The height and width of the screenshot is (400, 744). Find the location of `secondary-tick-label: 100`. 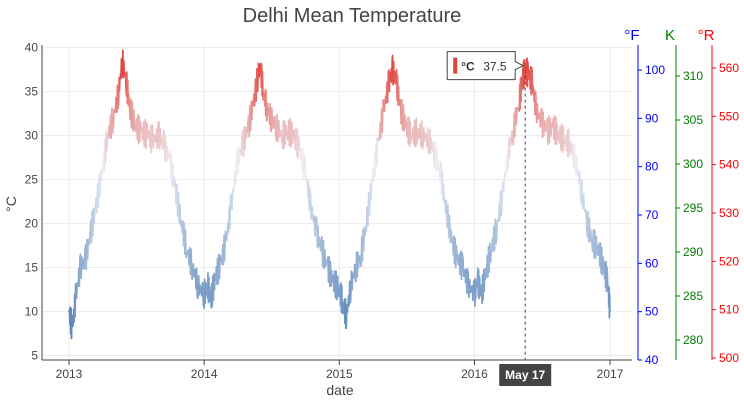

secondary-tick-label: 100 is located at coordinates (655, 70).